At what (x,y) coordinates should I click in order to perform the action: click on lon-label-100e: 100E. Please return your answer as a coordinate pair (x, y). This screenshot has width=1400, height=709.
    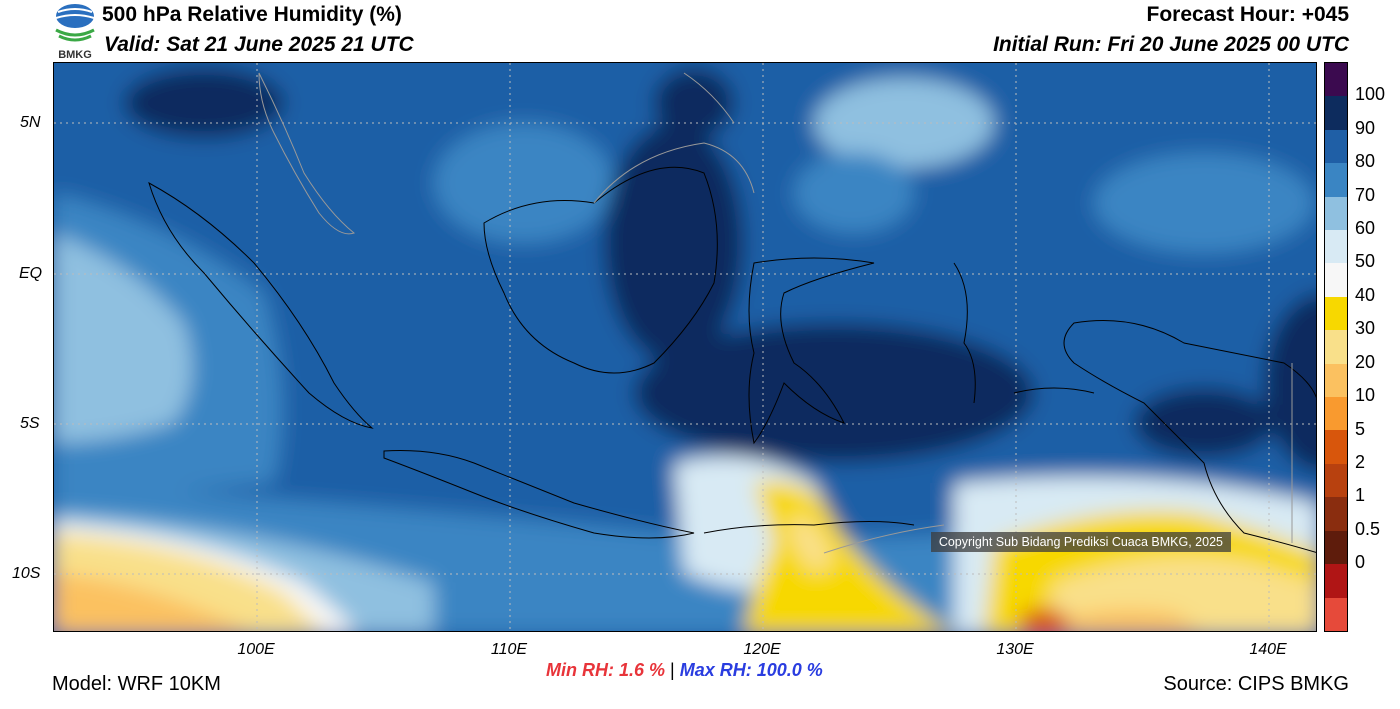
    Looking at the image, I should click on (256, 649).